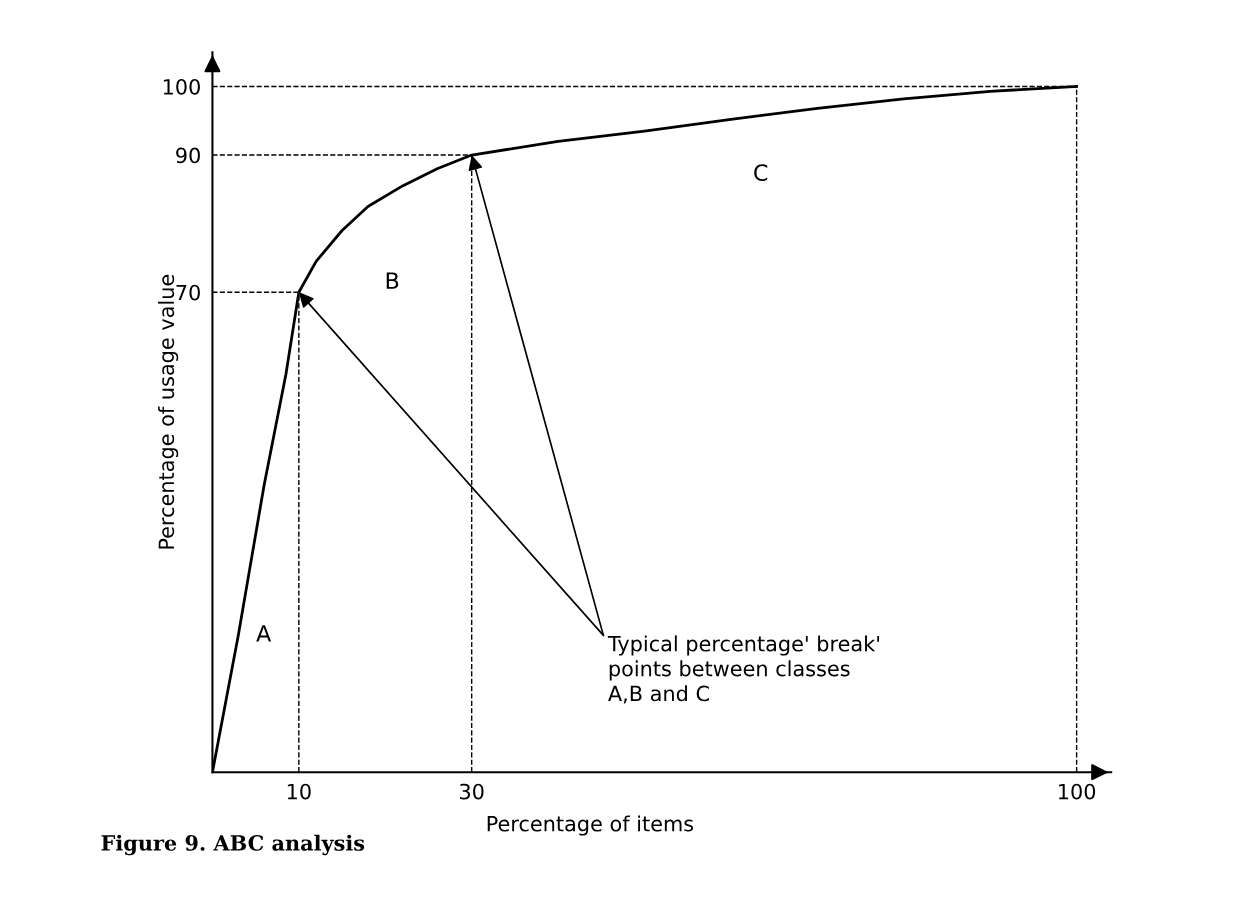 This screenshot has width=1257, height=900. I want to click on y-tick-label: 100, so click(181, 86).